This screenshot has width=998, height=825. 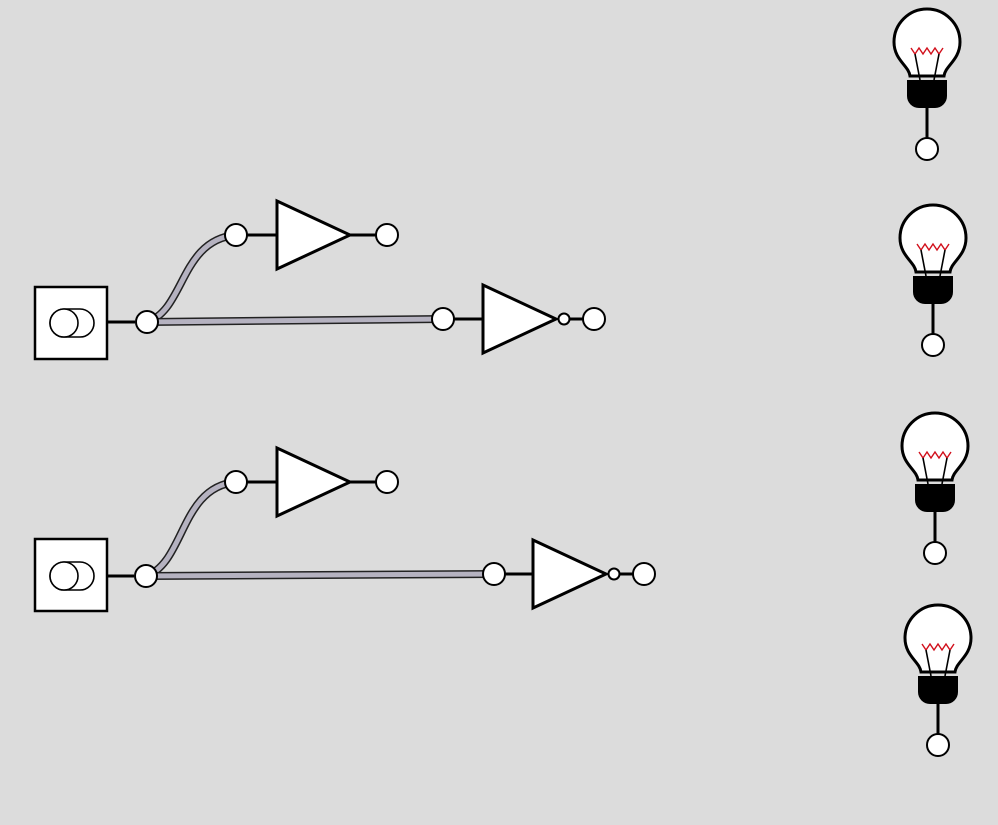 What do you see at coordinates (295, 320) in the screenshot?
I see `wire-switch1-to-not1` at bounding box center [295, 320].